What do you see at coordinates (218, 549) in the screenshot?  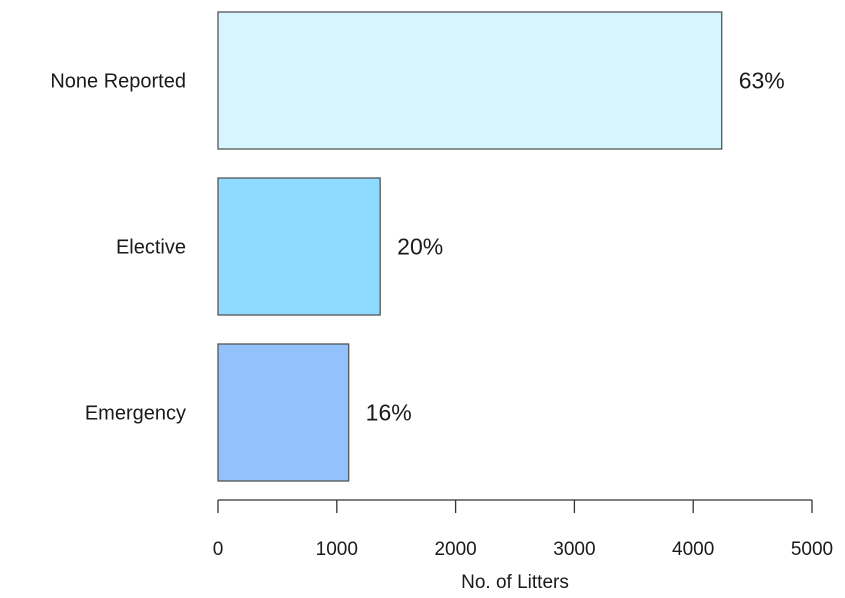 I see `x-tick-label-0: 0` at bounding box center [218, 549].